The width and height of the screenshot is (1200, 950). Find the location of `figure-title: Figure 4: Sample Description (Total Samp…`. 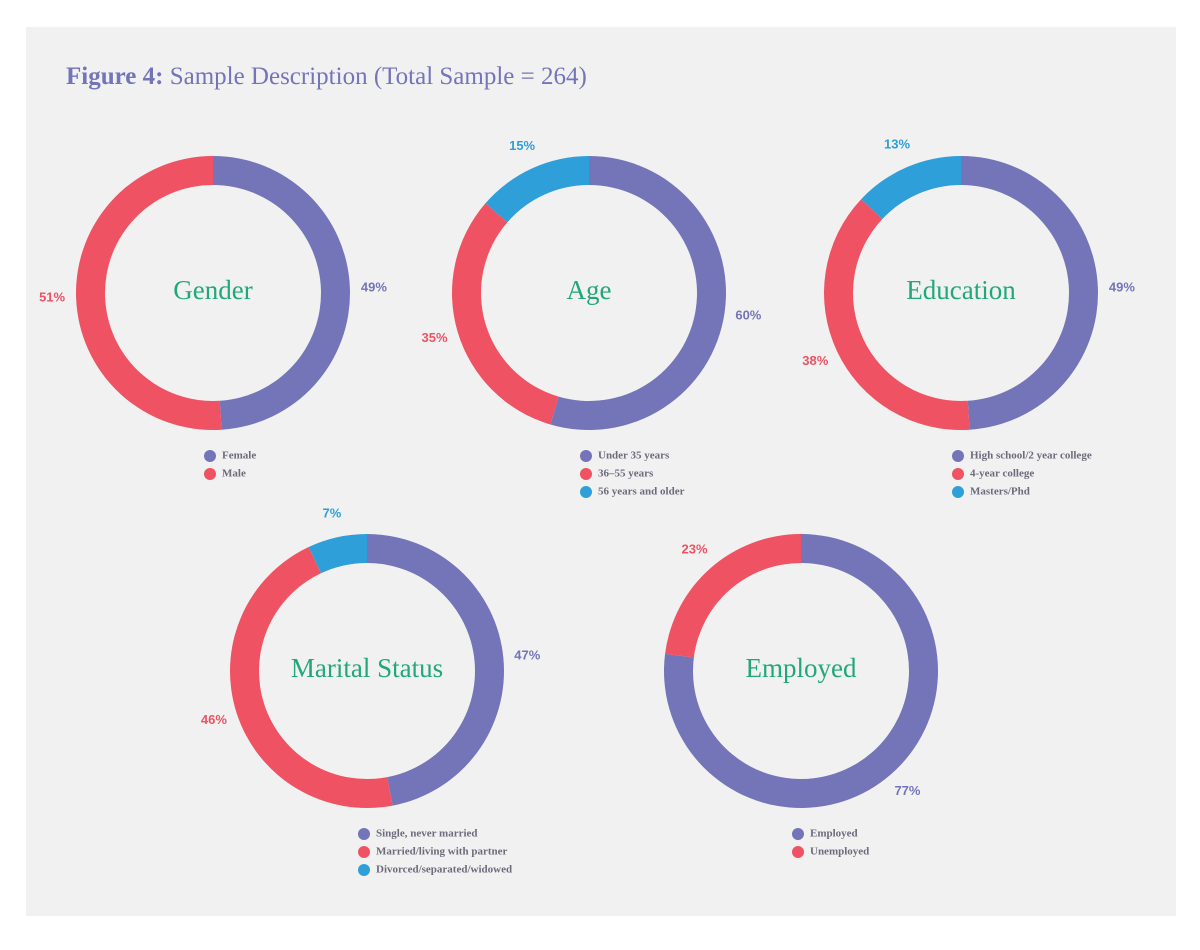

figure-title: Figure 4: Sample Description (Total Samp… is located at coordinates (326, 76).